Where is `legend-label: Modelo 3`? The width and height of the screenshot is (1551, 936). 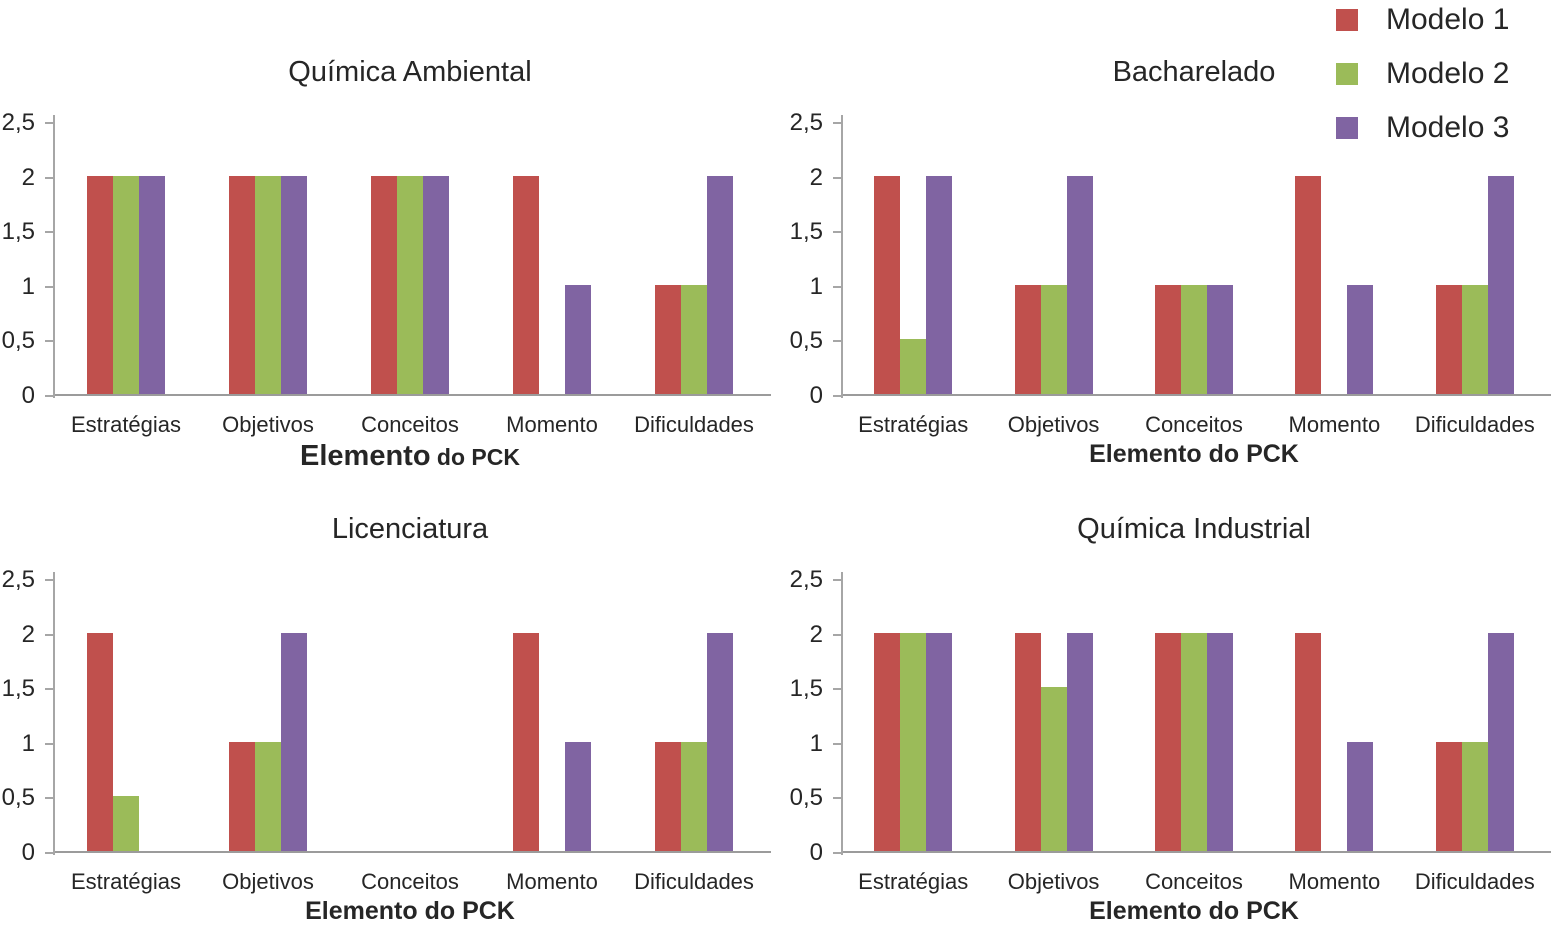 legend-label: Modelo 3 is located at coordinates (1448, 127).